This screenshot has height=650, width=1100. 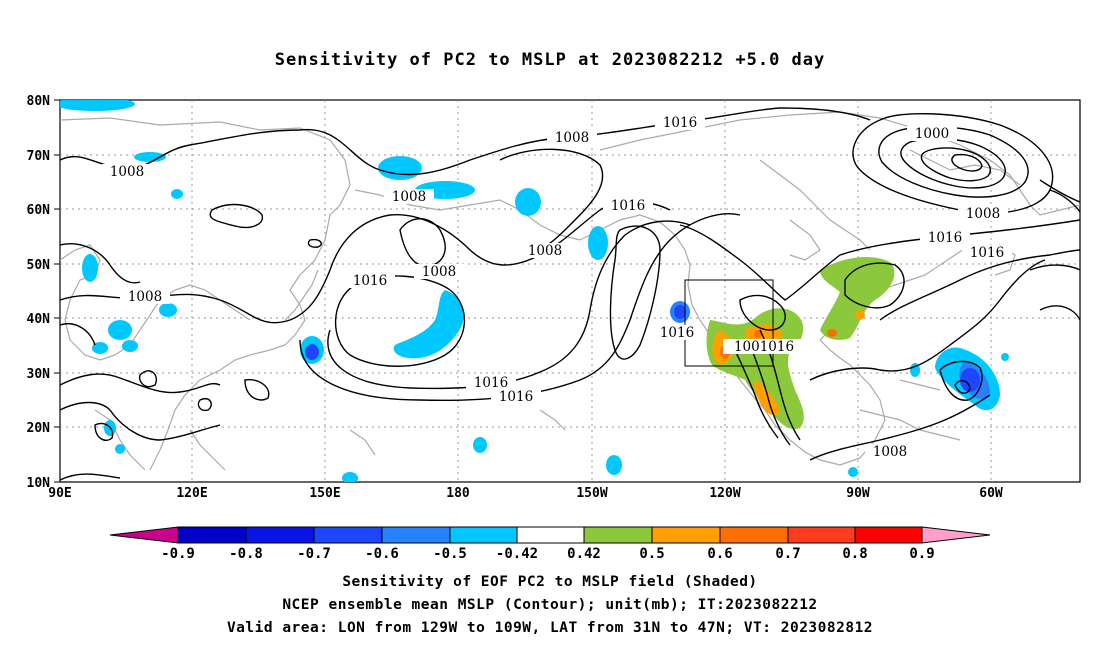 I want to click on colorbar-label: 0.7, so click(x=787, y=554).